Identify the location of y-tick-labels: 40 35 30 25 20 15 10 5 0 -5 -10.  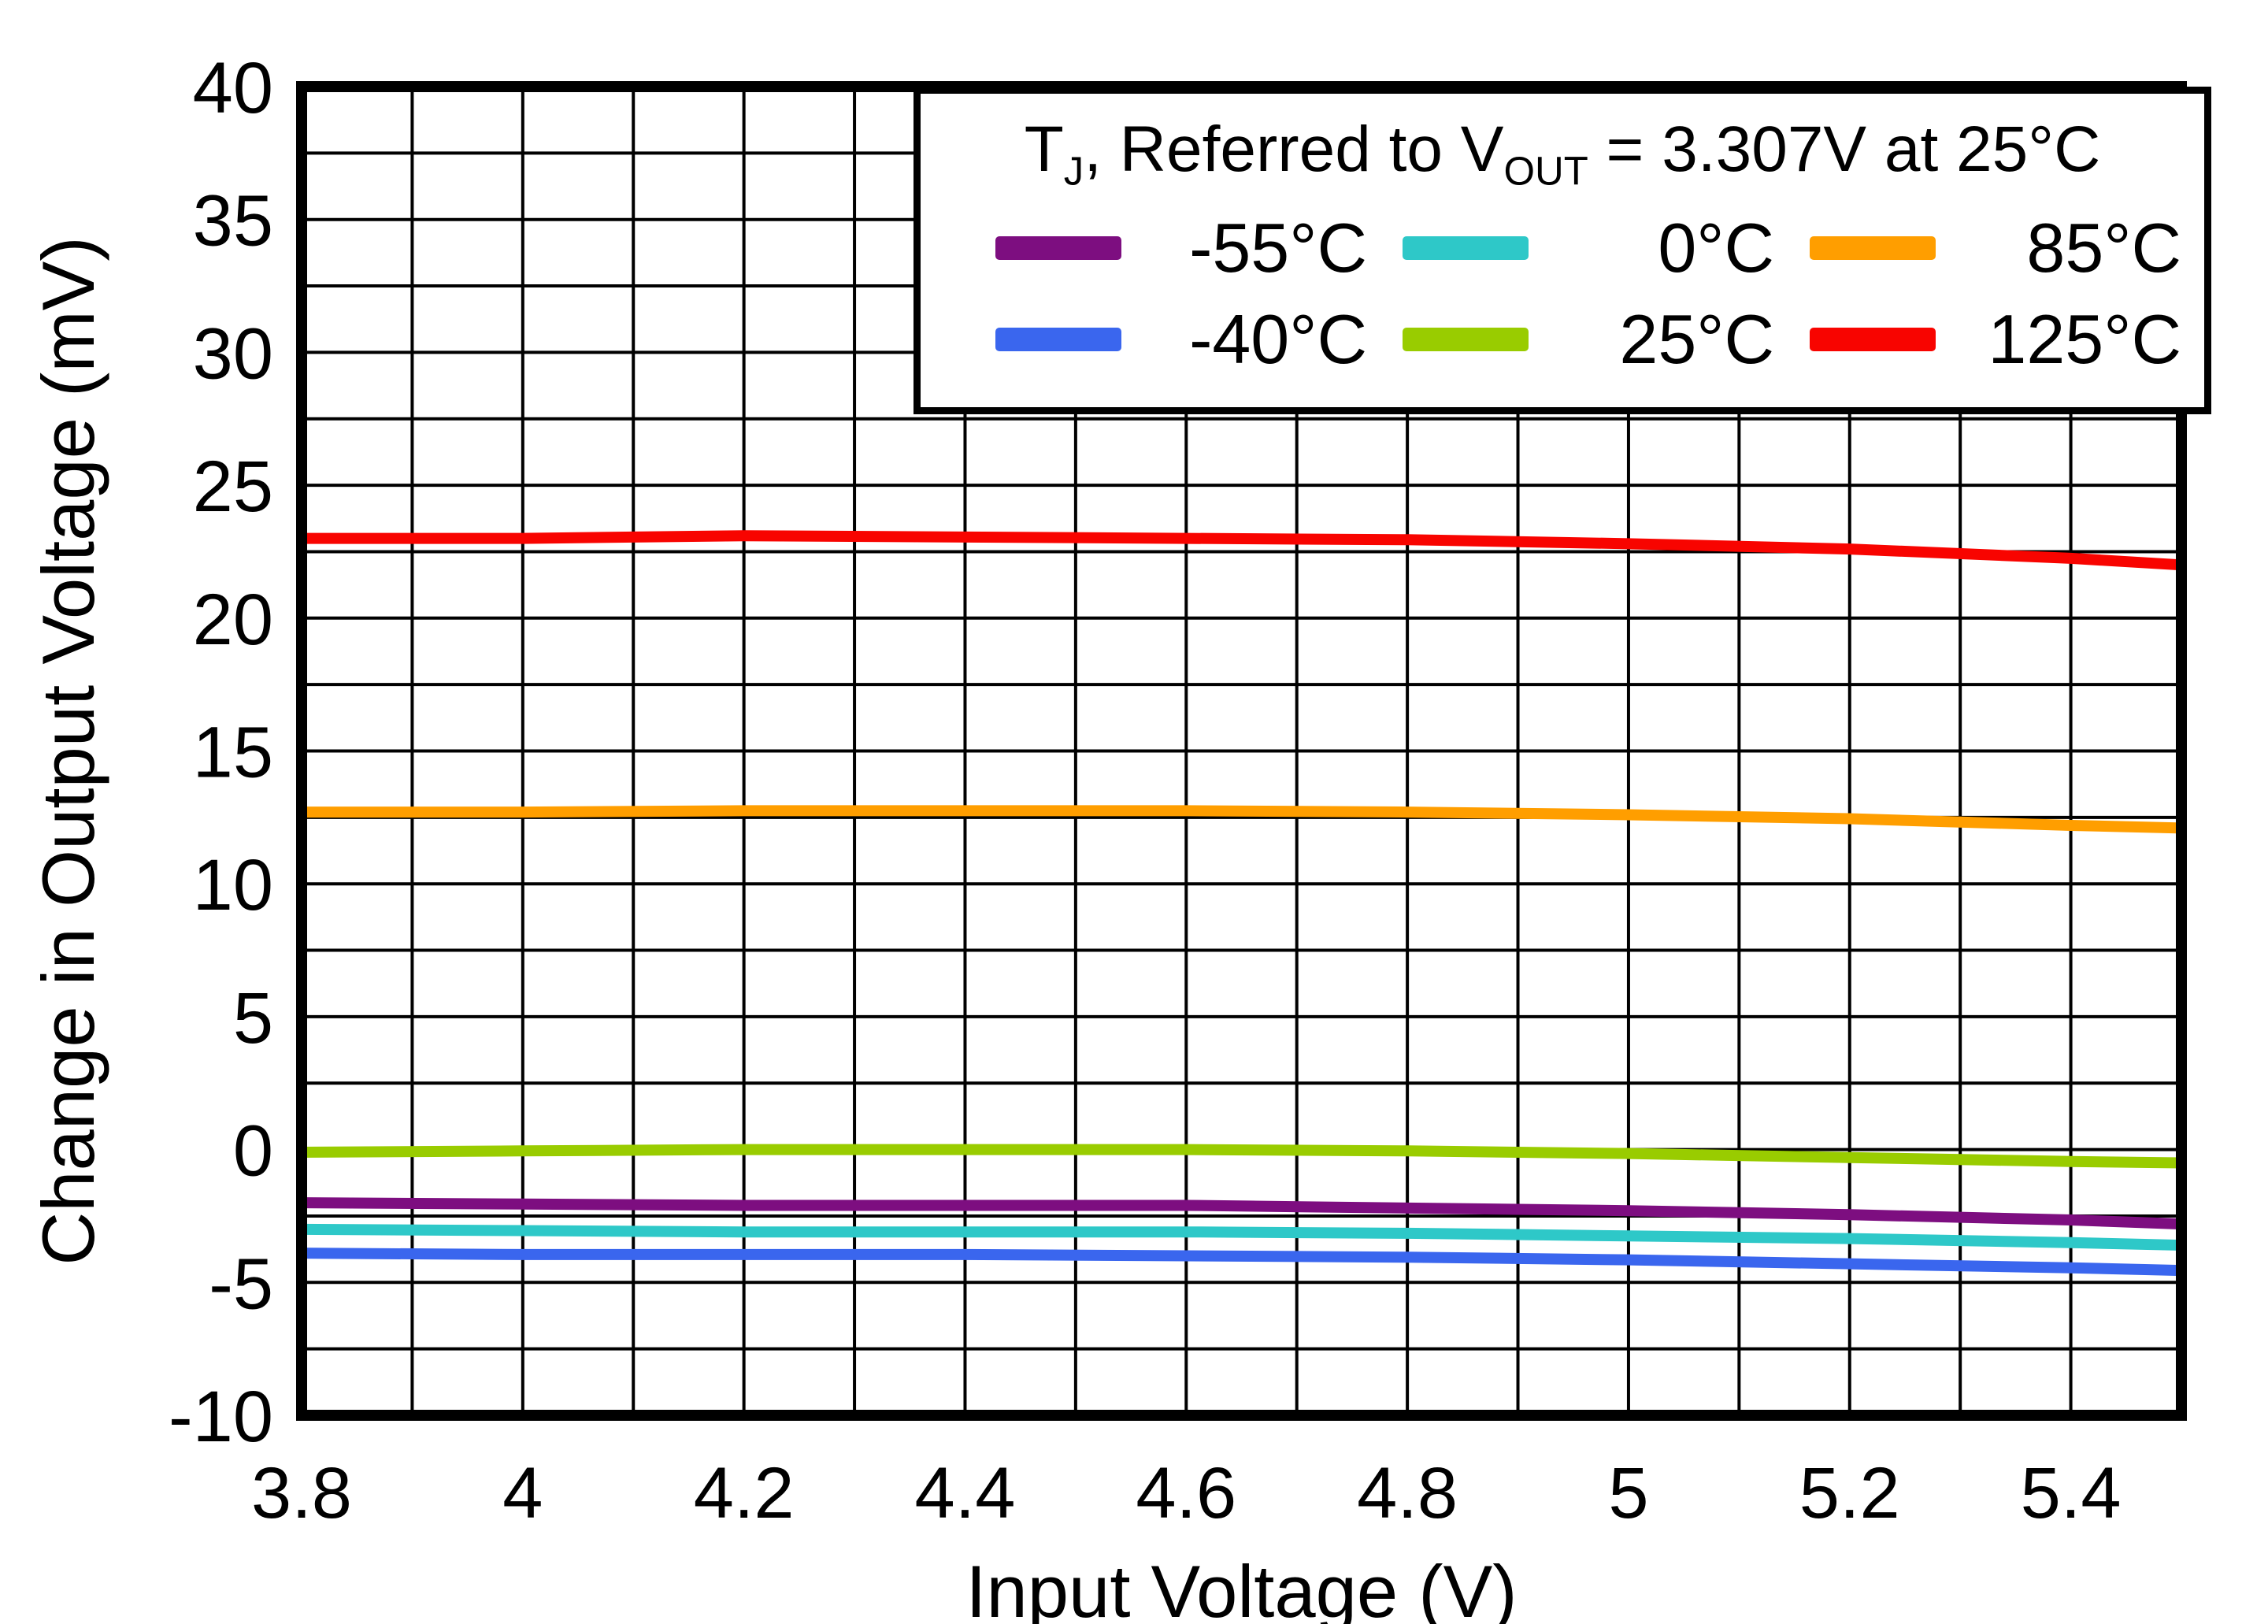
(221, 752).